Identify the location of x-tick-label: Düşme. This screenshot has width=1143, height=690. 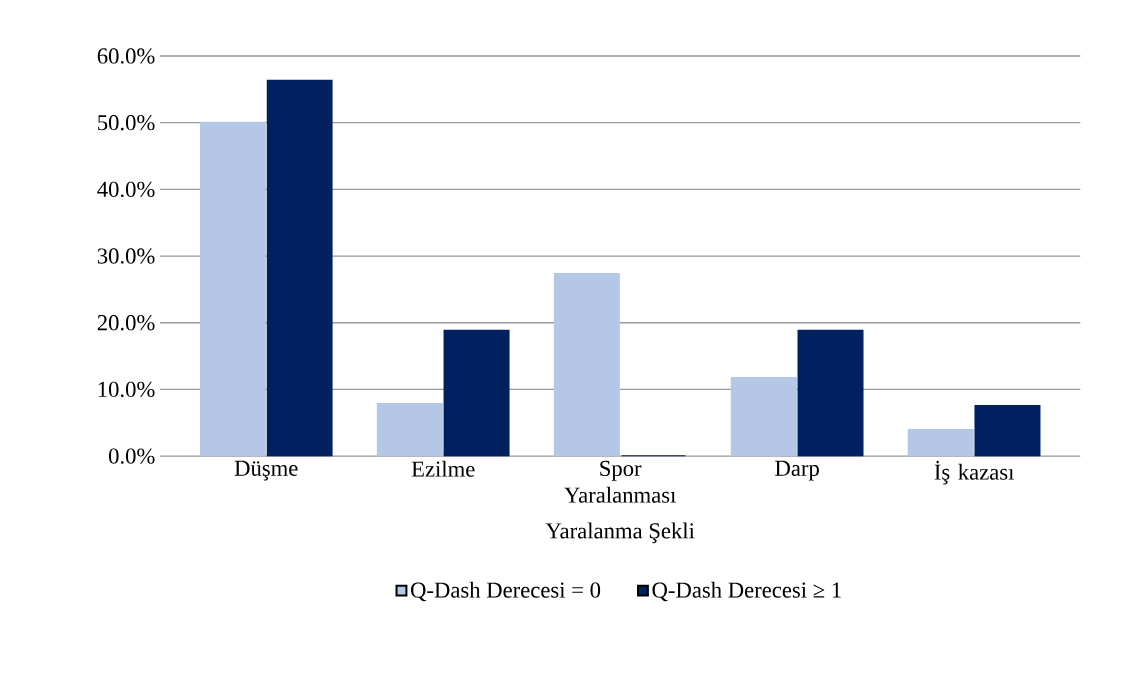
(266, 471).